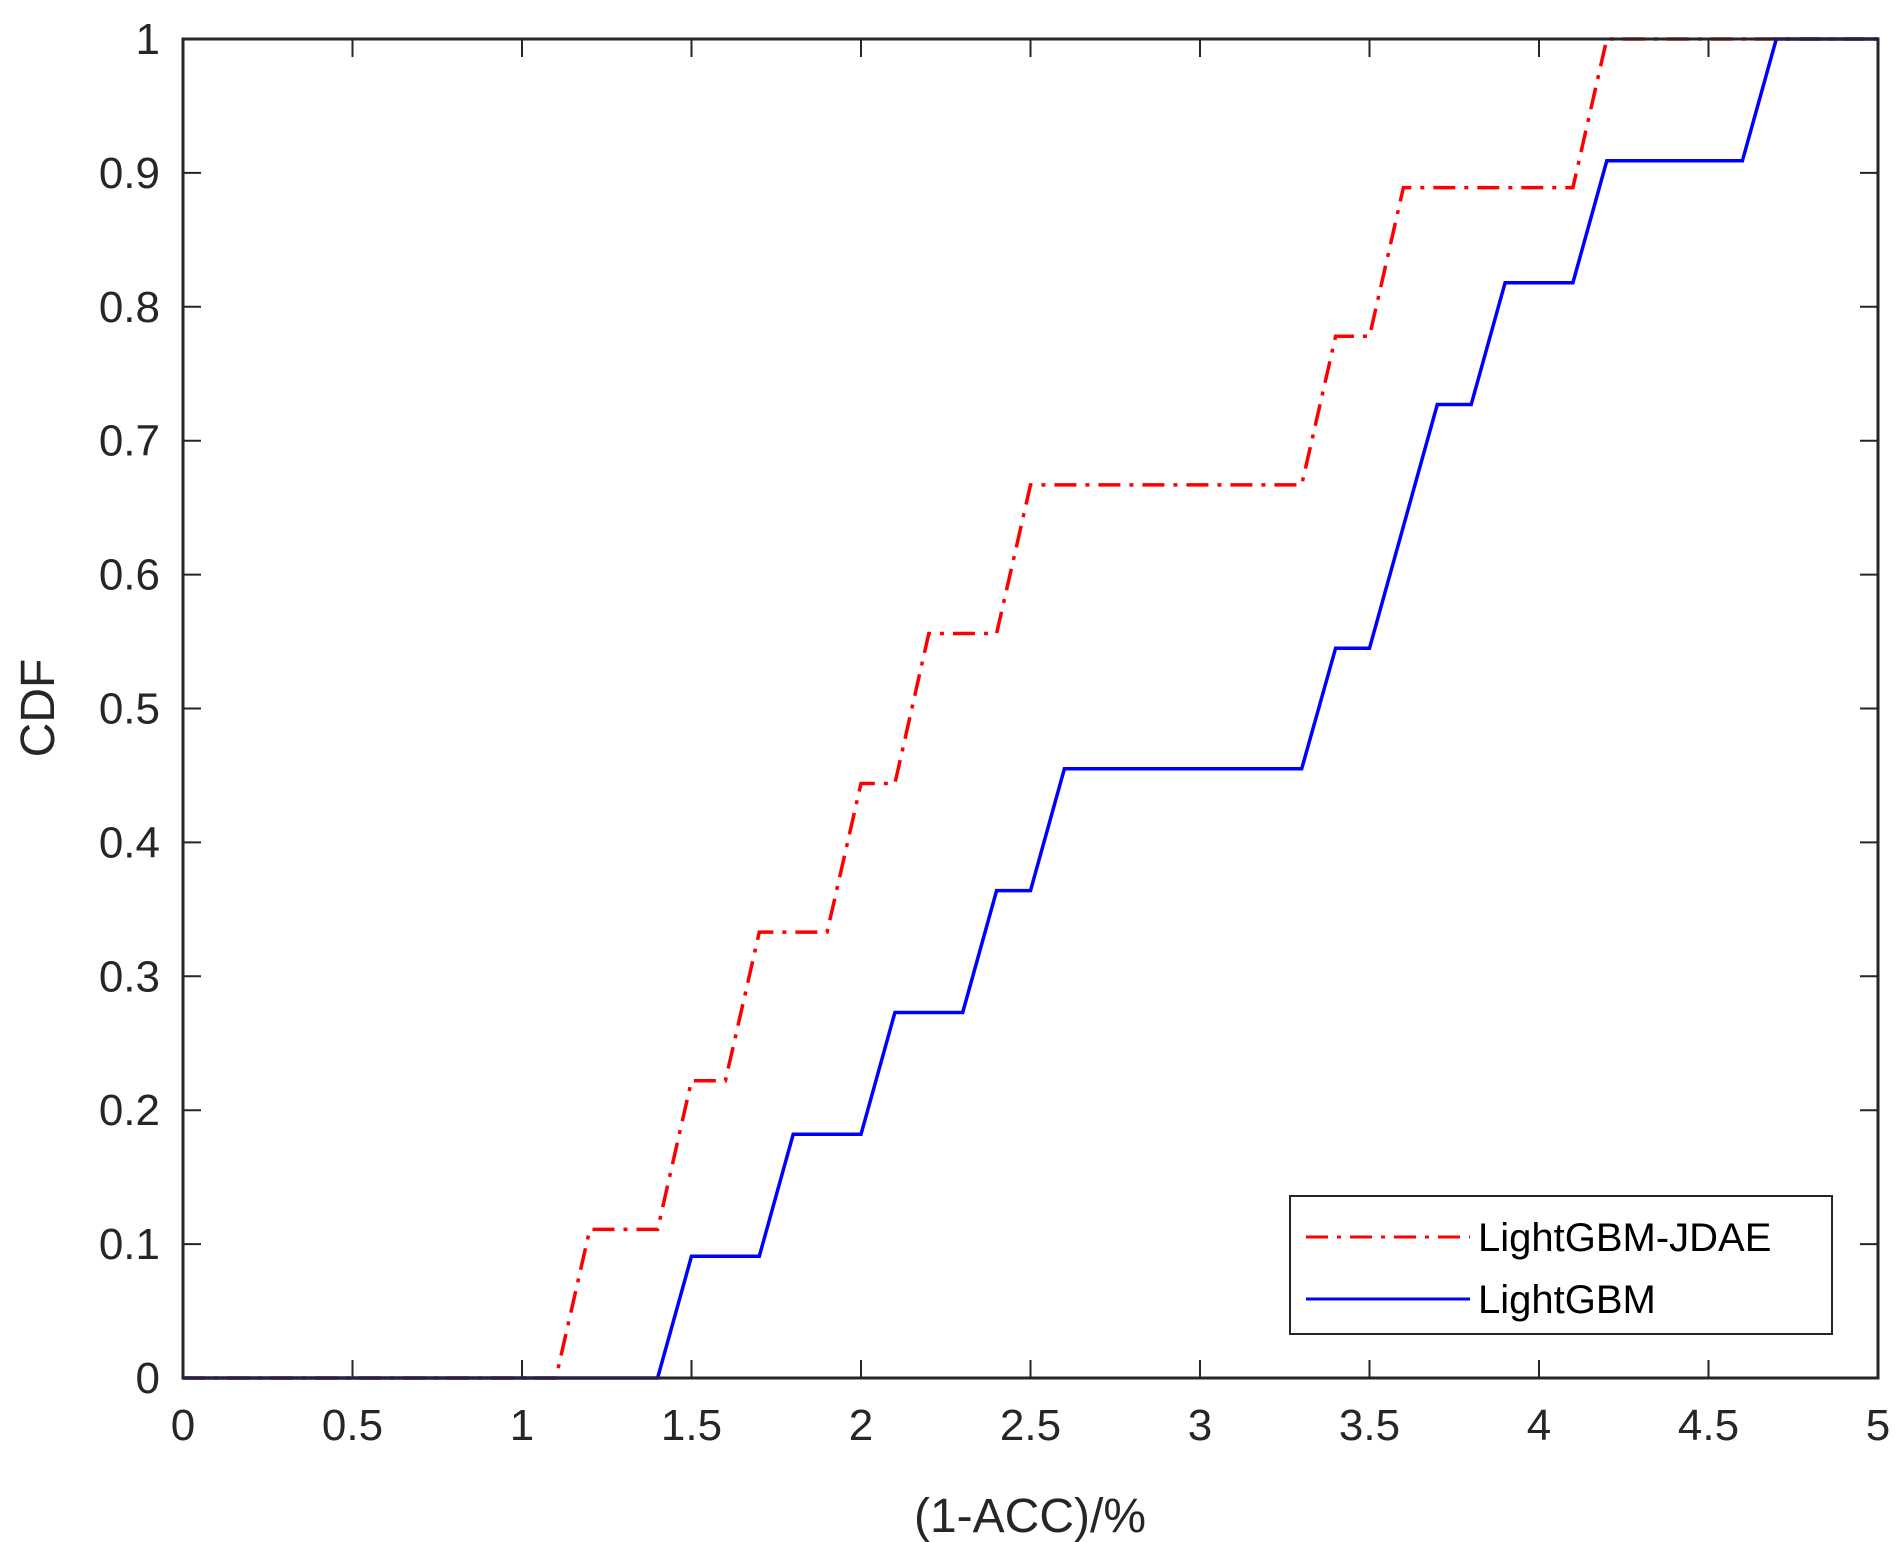 The height and width of the screenshot is (1542, 1903). What do you see at coordinates (1369, 1425) in the screenshot?
I see `x-tick-label: 3.5` at bounding box center [1369, 1425].